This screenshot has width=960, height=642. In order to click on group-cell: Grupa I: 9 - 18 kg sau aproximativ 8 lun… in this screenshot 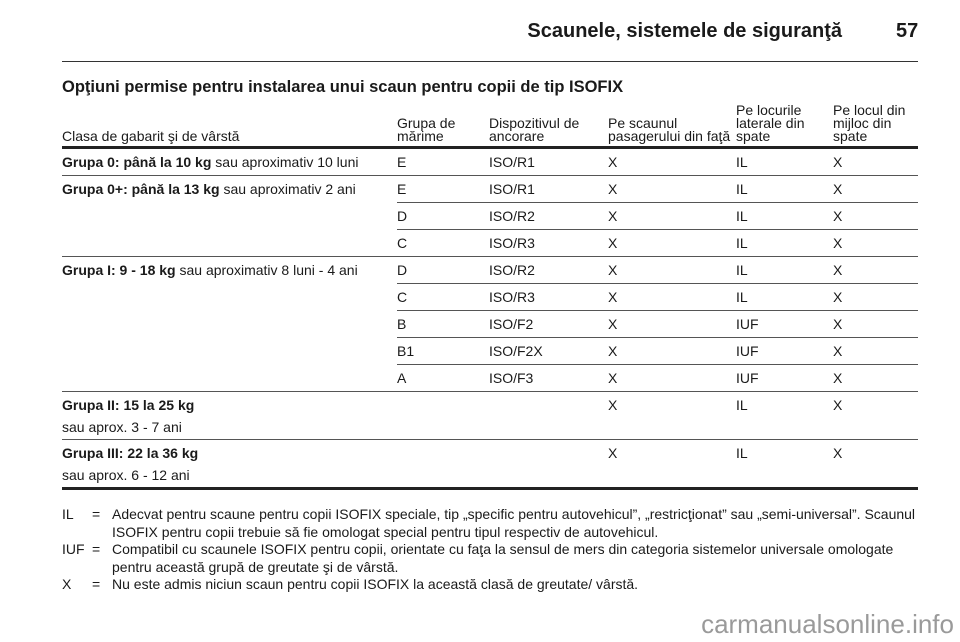, I will do `click(229, 324)`.